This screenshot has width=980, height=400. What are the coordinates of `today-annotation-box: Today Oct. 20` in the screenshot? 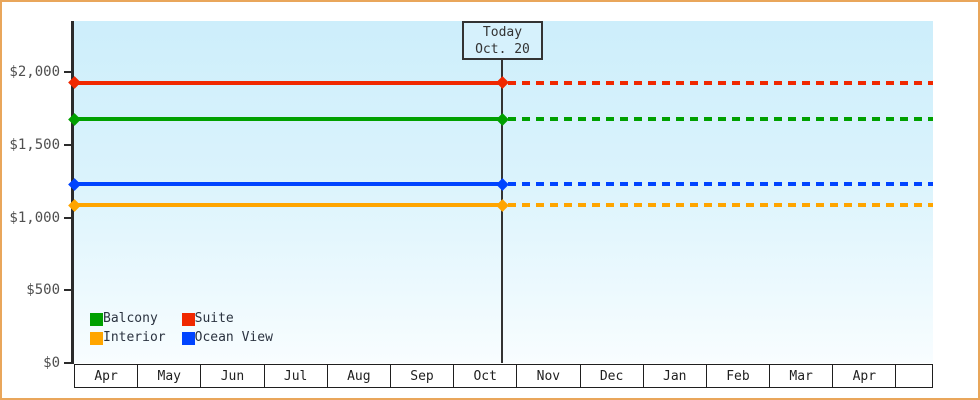 It's located at (502, 40).